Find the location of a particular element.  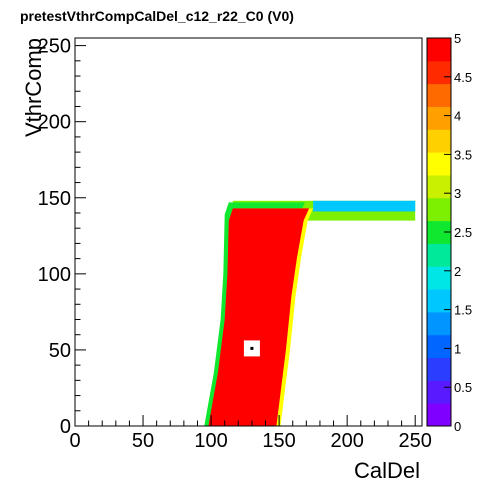

empty-pixel-dot is located at coordinates (252, 348).